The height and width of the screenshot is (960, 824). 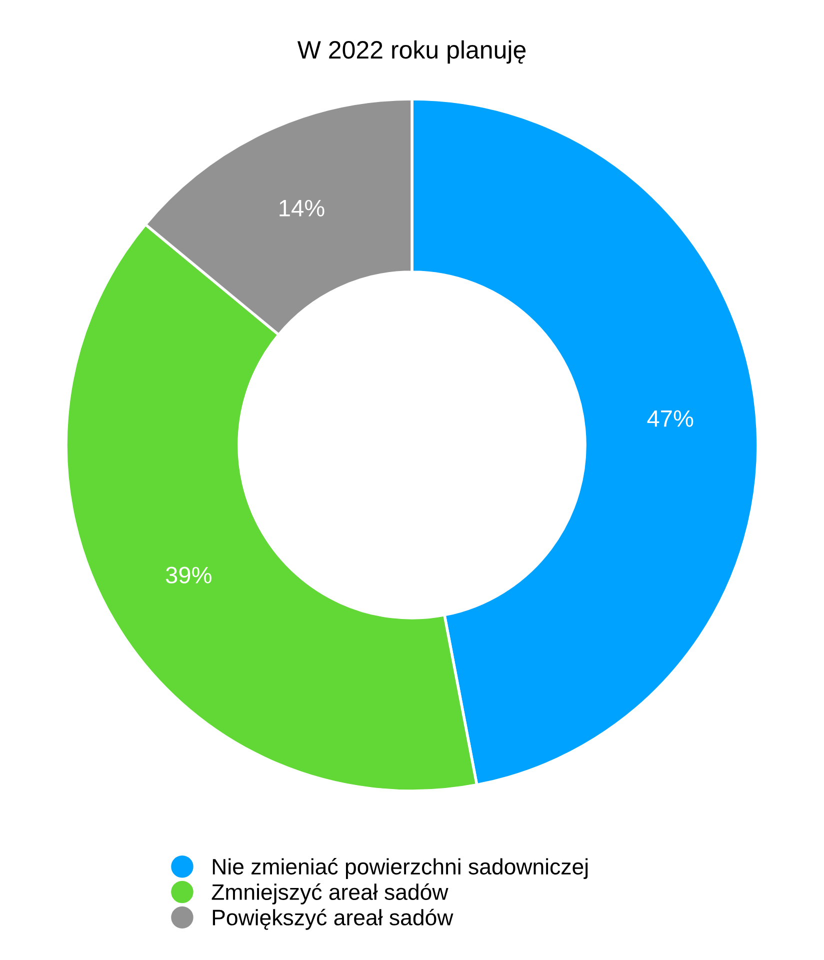 What do you see at coordinates (302, 208) in the screenshot?
I see `data-label: 14%` at bounding box center [302, 208].